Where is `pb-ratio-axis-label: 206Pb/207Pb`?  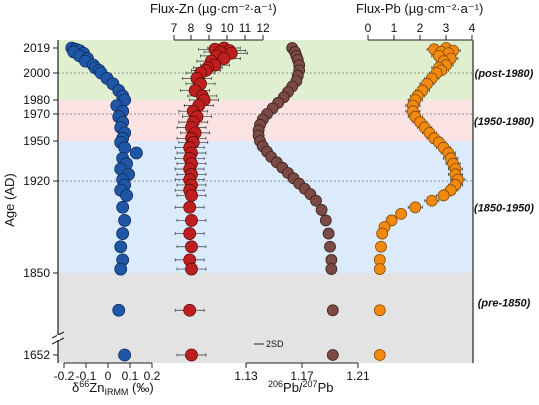
pb-ratio-axis-label: 206Pb/207Pb is located at coordinates (300, 387).